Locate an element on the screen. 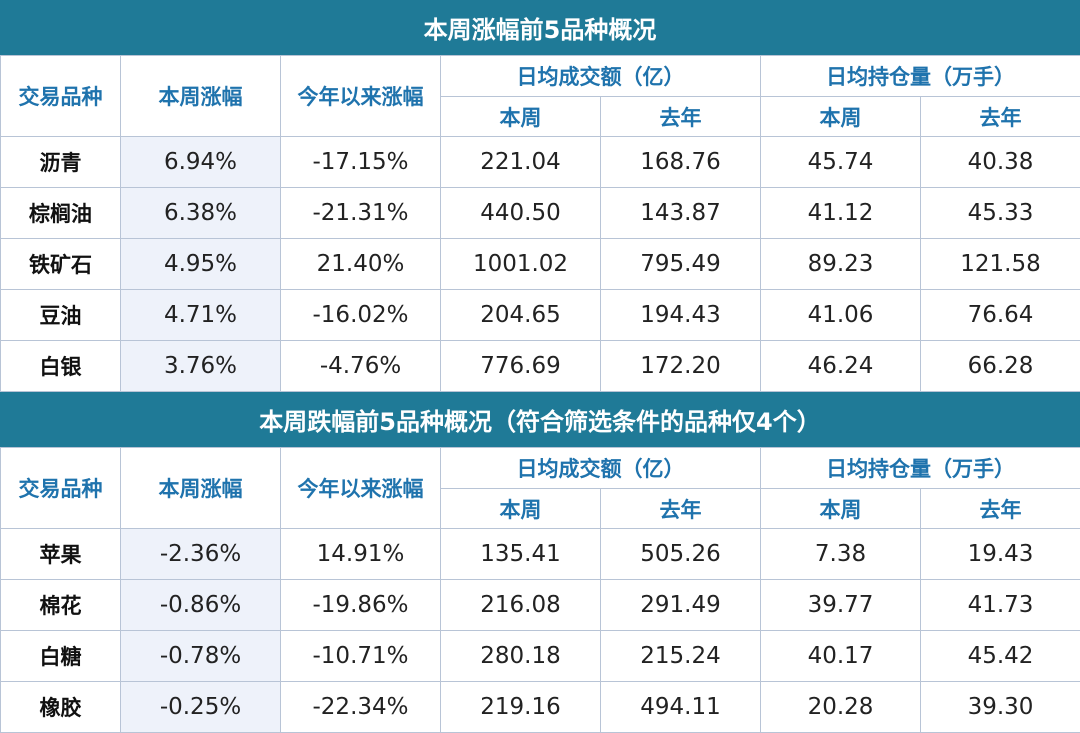 The width and height of the screenshot is (1080, 733). cell-oi-this-week: 45.74 is located at coordinates (841, 162).